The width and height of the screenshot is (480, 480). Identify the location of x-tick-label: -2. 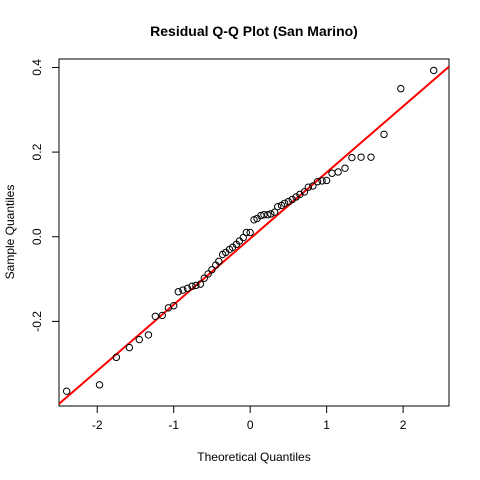
(97, 425).